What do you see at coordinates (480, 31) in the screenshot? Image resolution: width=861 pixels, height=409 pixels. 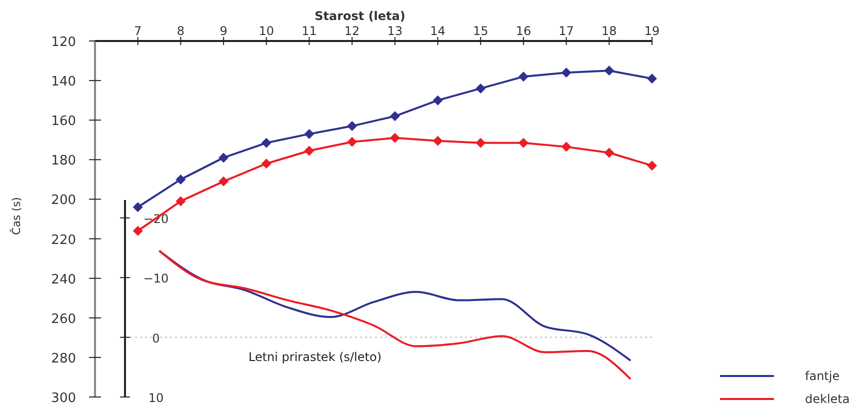 I see `x-tick-label: 15` at bounding box center [480, 31].